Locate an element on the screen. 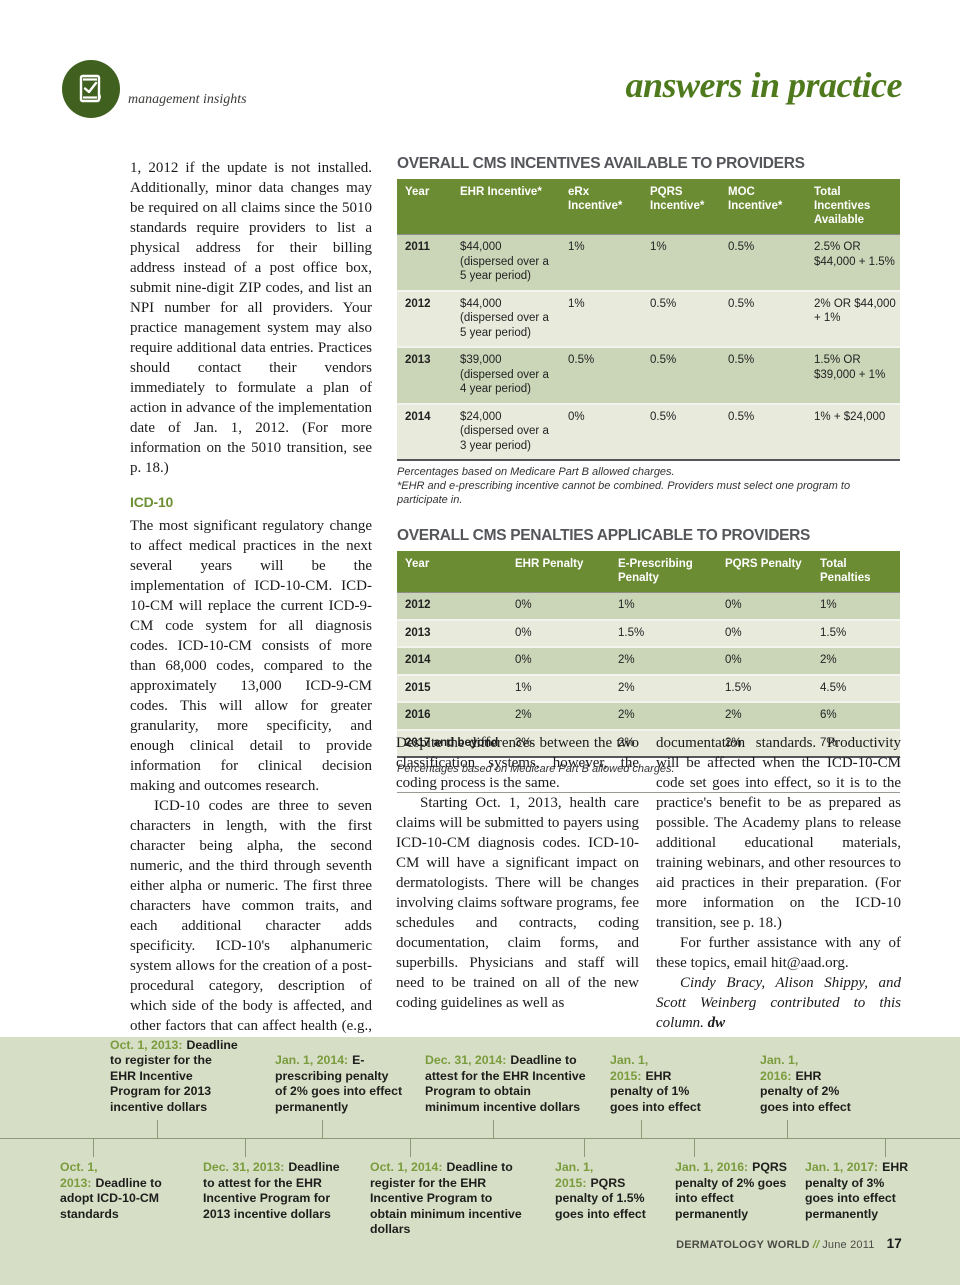 The image size is (960, 1285). issue-date: June 2011 is located at coordinates (848, 1245).